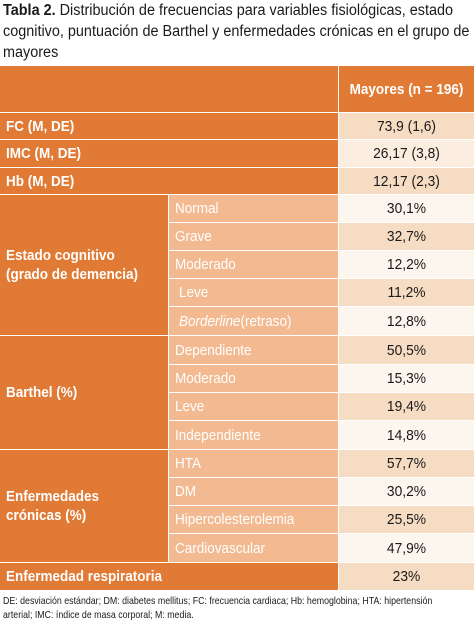  I want to click on sub-label-cognitivo-moderado: Moderado, so click(253, 264).